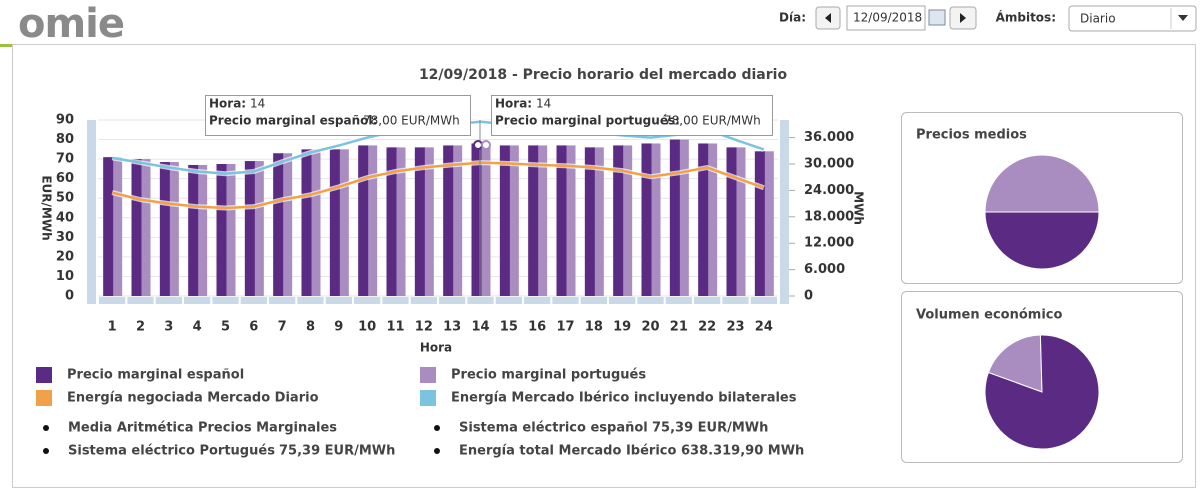  I want to click on logo: omie, so click(71, 24).